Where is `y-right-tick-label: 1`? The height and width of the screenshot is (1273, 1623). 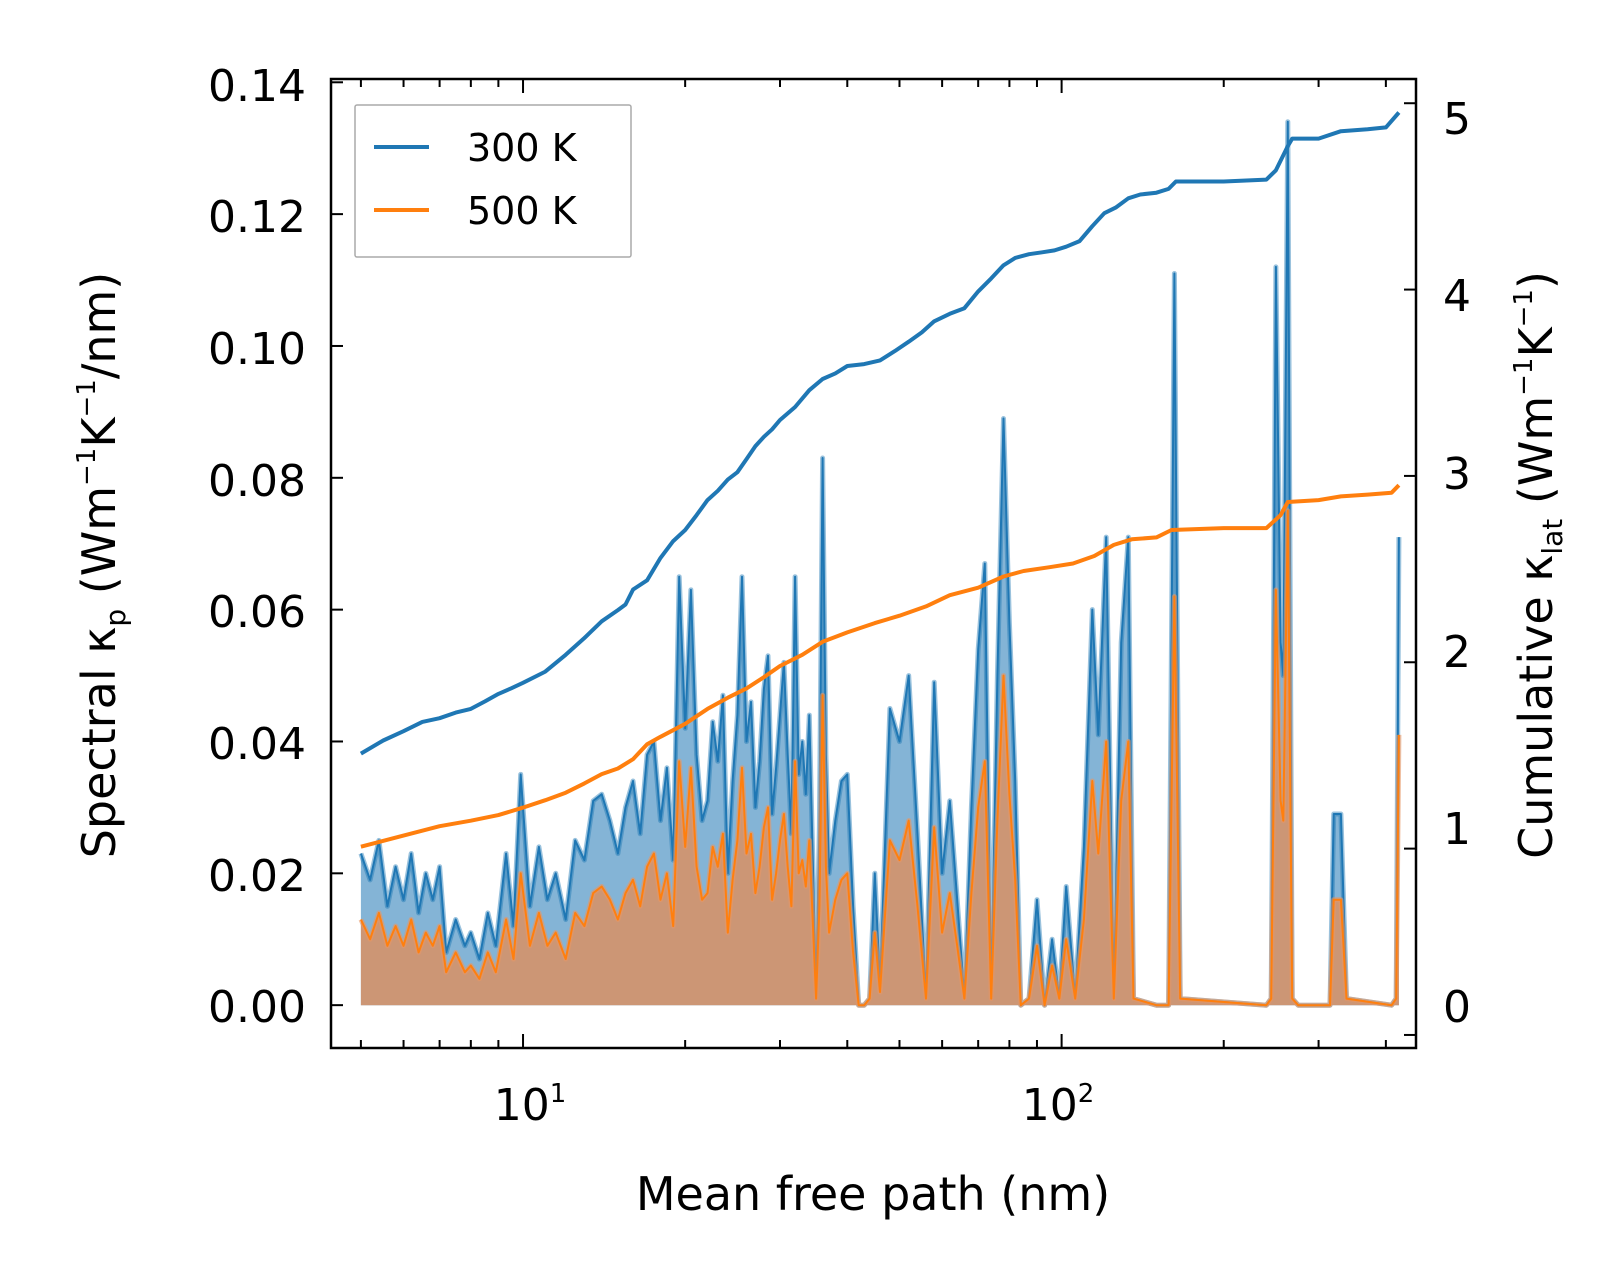 y-right-tick-label: 1 is located at coordinates (1457, 829).